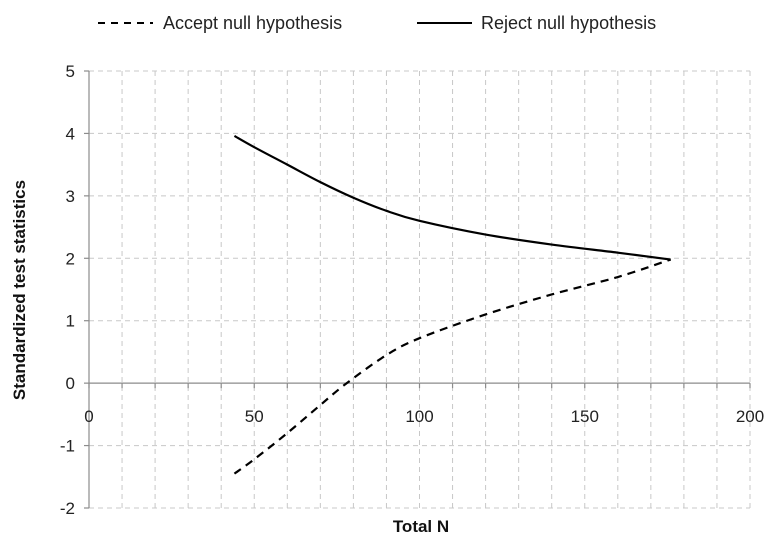  What do you see at coordinates (70, 383) in the screenshot?
I see `y-tick-label: 0` at bounding box center [70, 383].